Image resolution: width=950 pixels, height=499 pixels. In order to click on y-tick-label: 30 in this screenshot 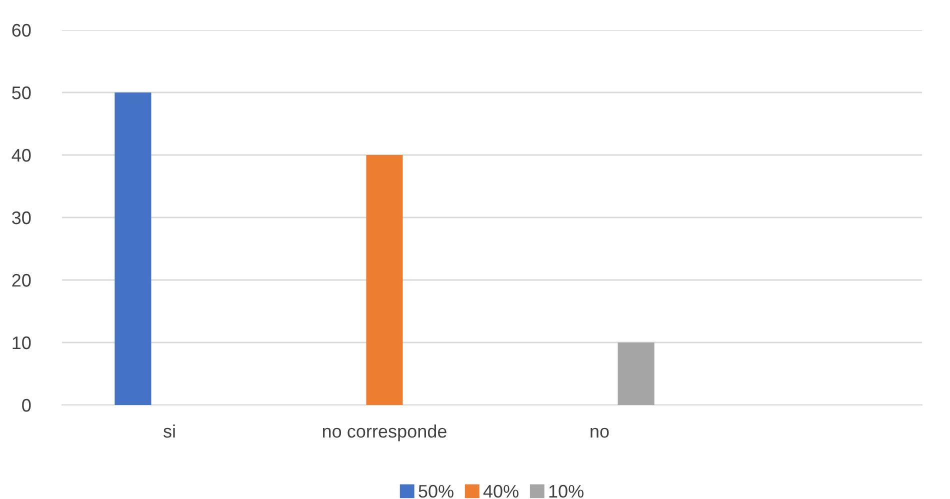, I will do `click(21, 217)`.